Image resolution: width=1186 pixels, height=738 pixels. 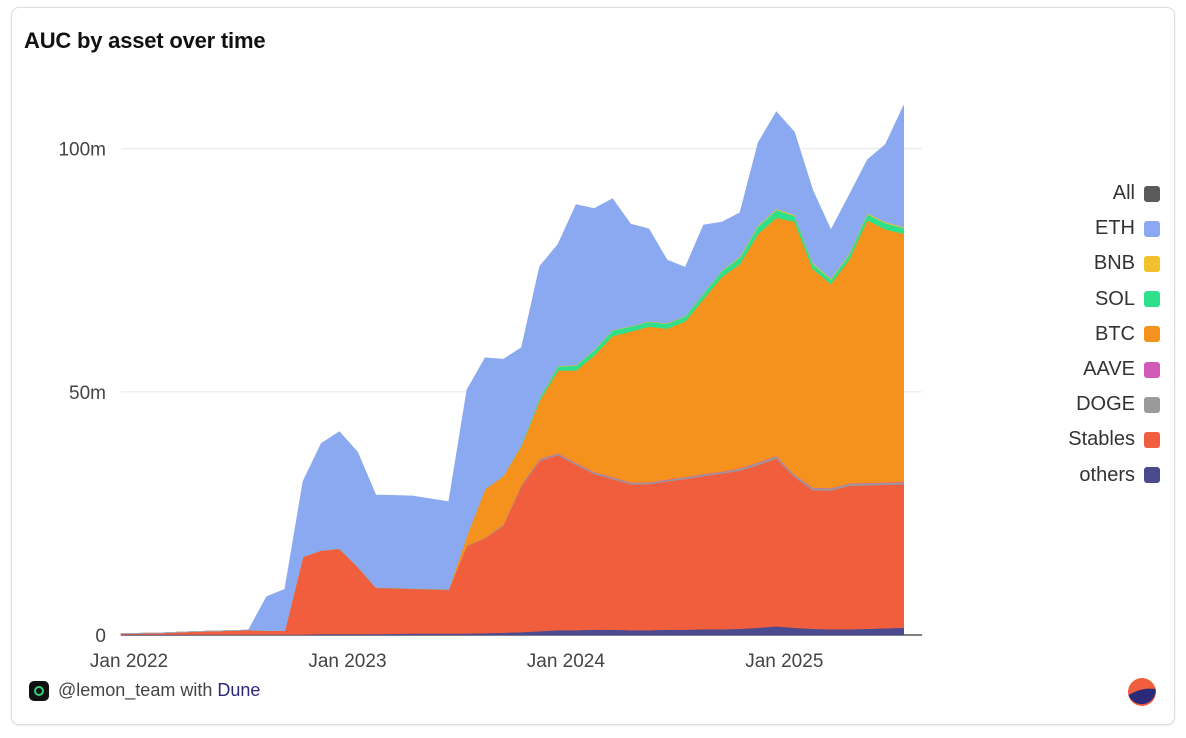 I want to click on legend-item-doge: DOGE, so click(x=1085, y=404).